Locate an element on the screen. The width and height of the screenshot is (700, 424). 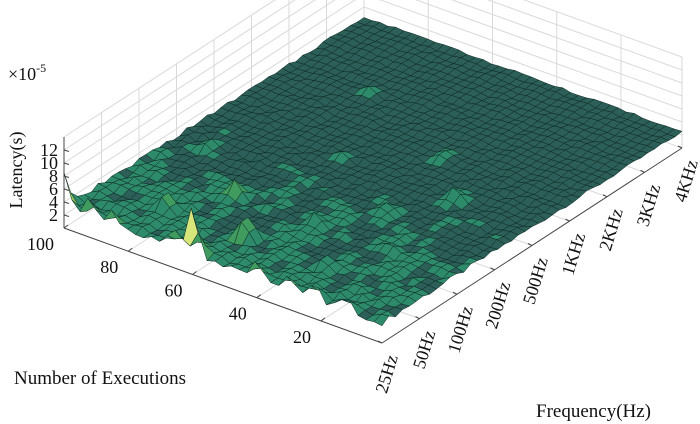
surface-patch is located at coordinates (381, 320).